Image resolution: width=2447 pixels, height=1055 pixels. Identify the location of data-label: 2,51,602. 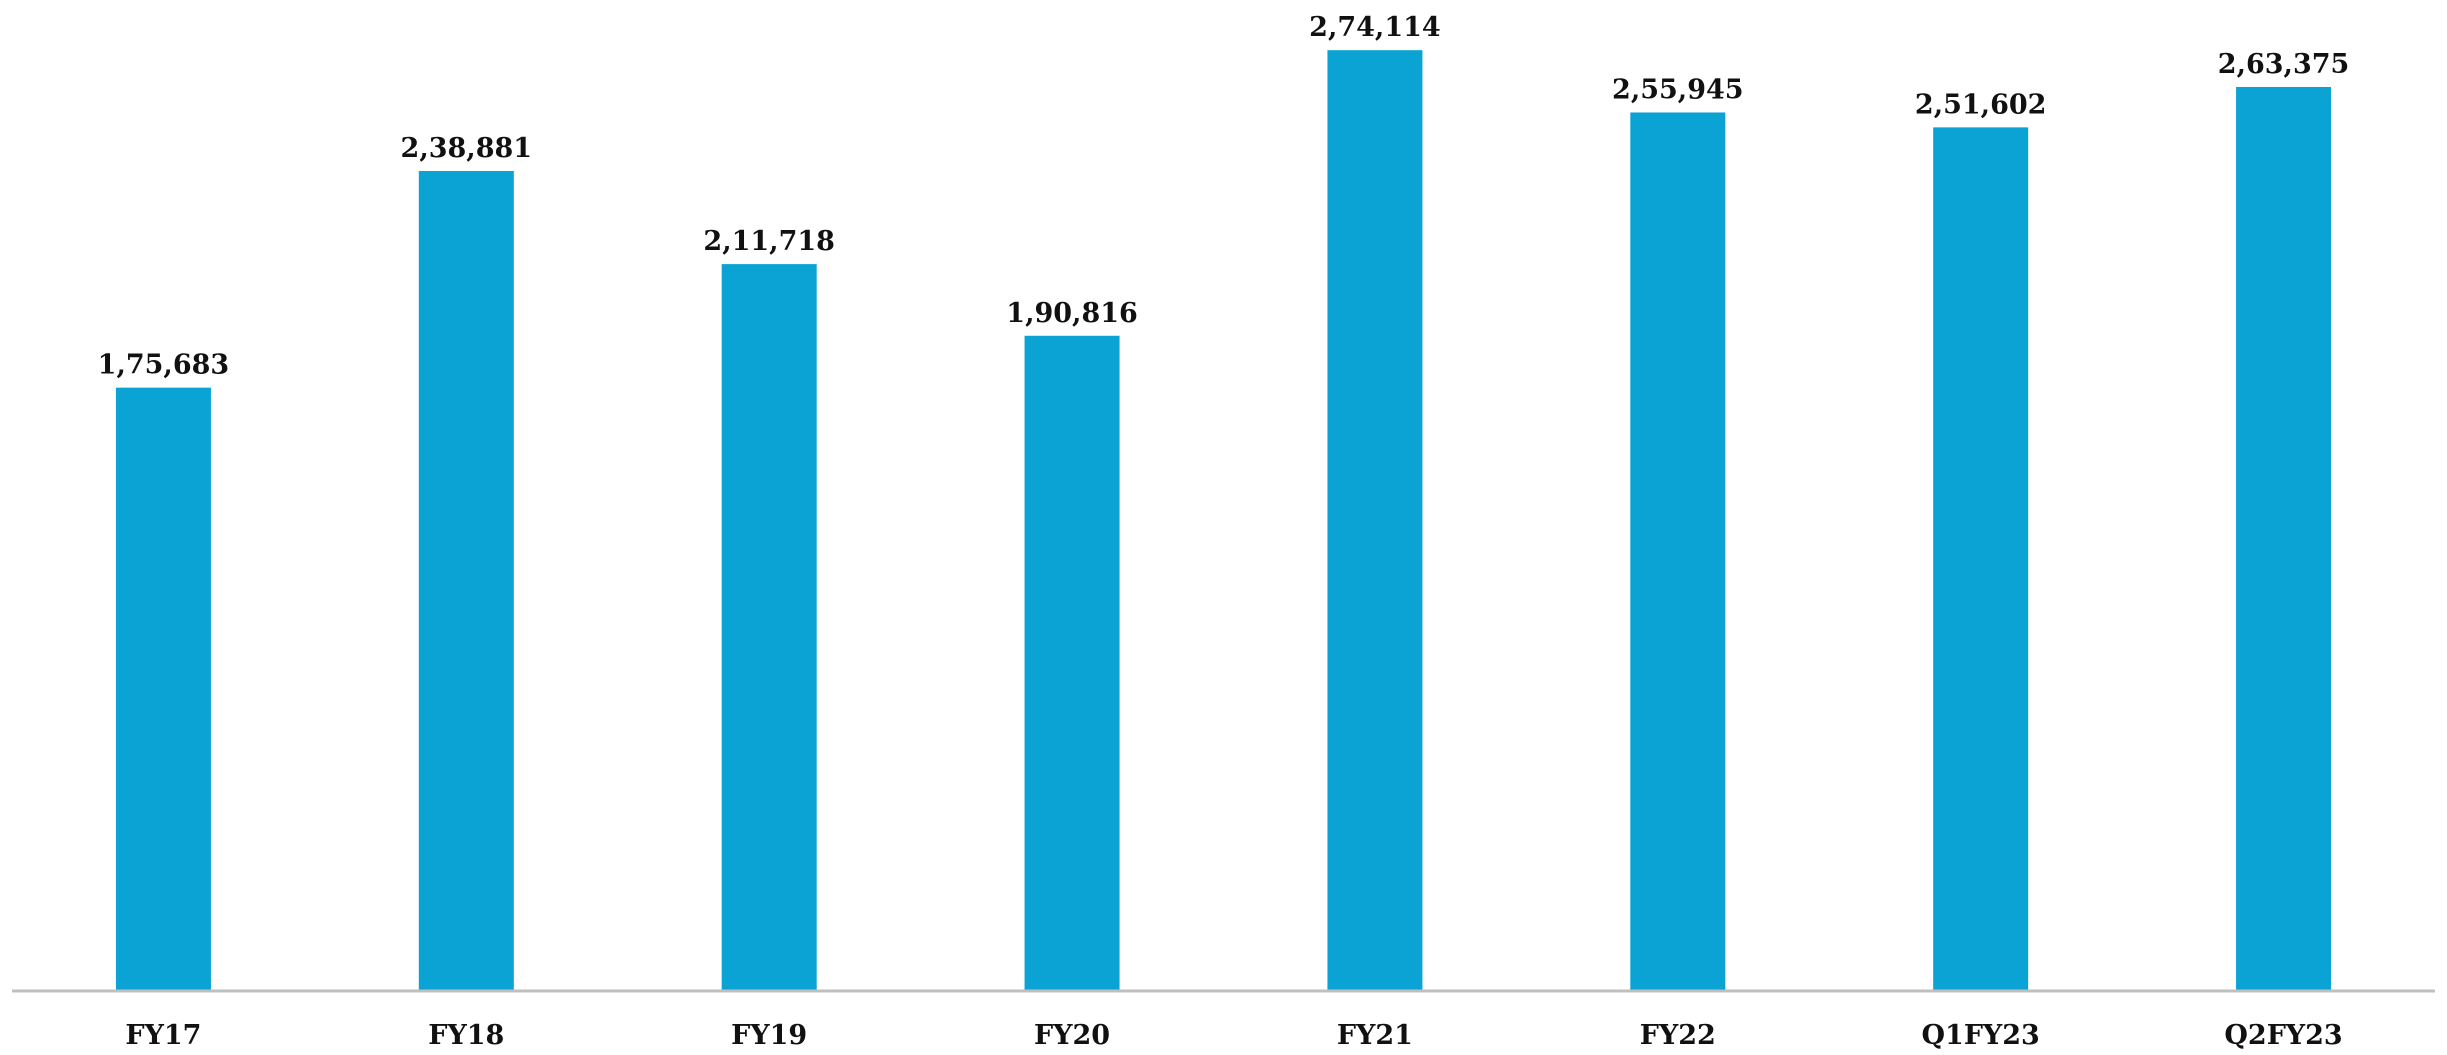
(1981, 104).